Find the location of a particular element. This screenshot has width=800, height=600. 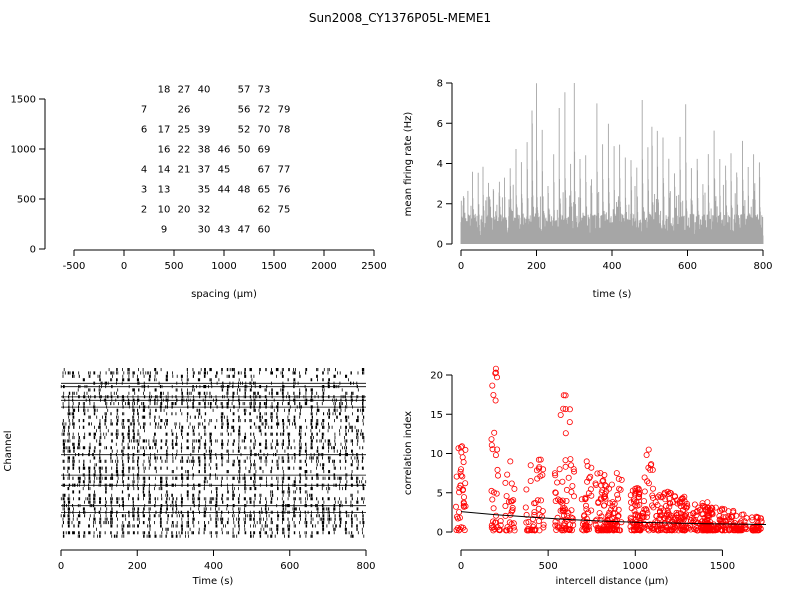

channel-label: 7 is located at coordinates (144, 110).